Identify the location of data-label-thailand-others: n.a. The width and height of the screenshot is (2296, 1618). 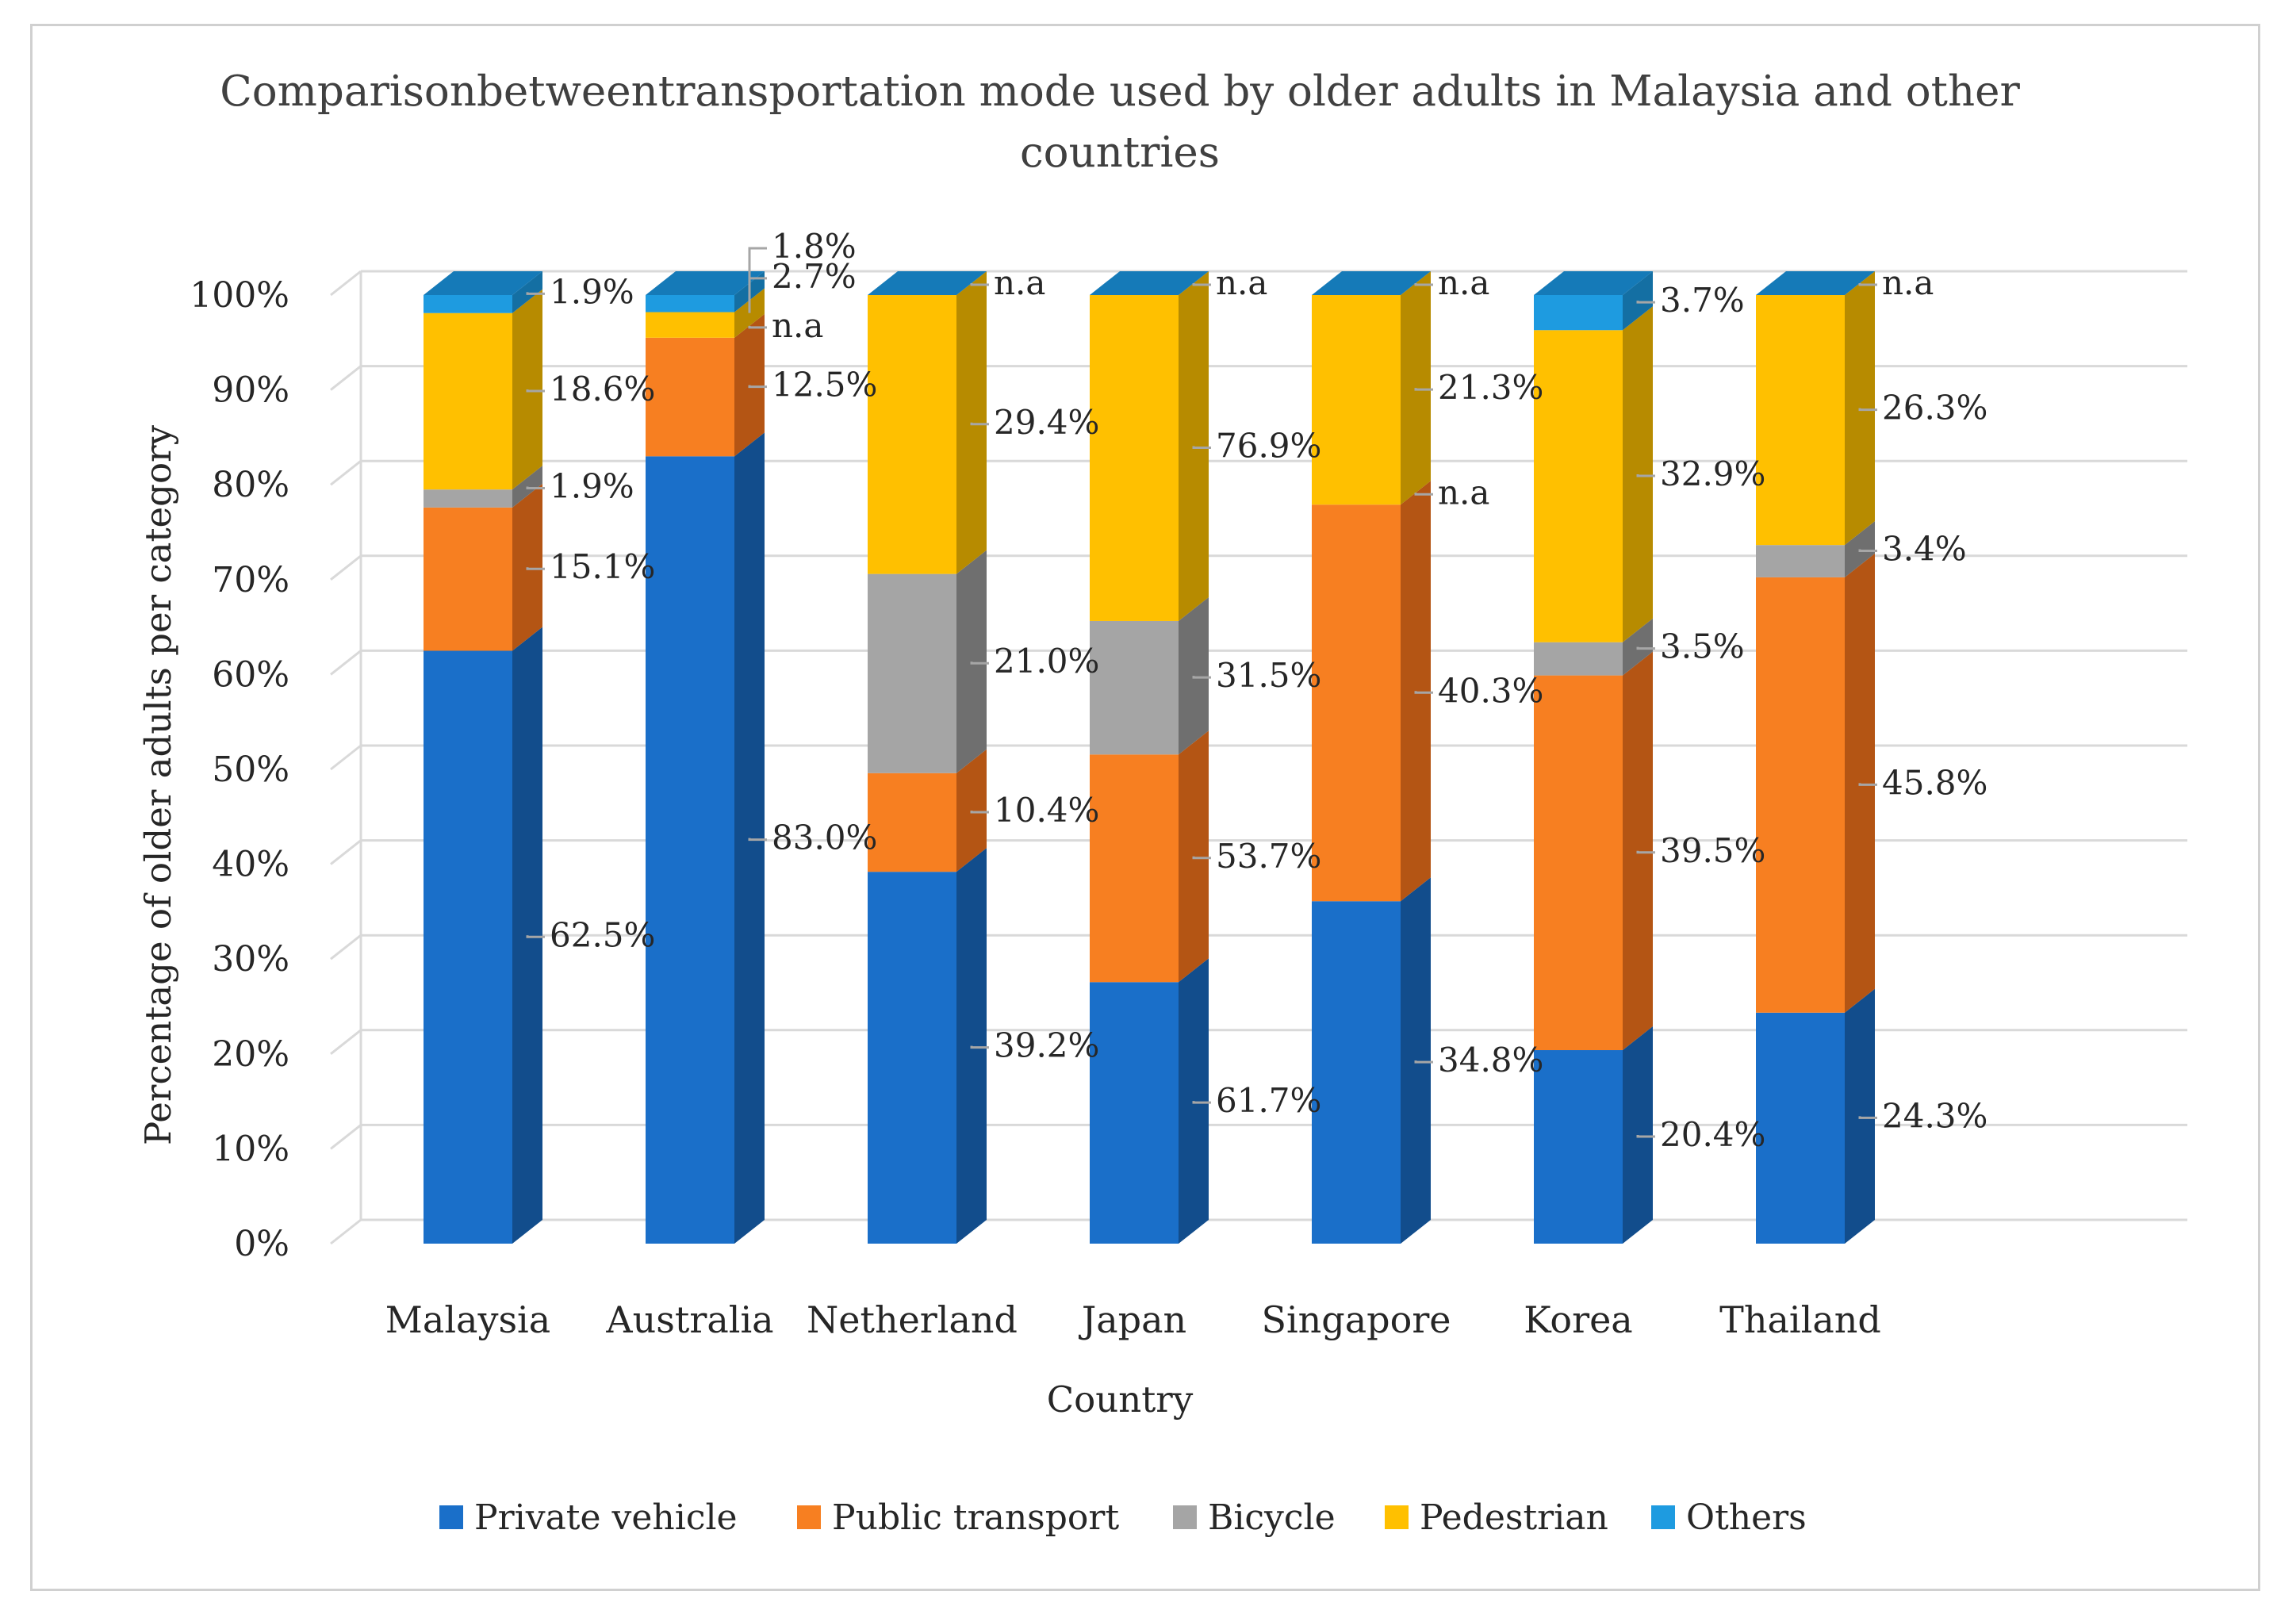
(1908, 282).